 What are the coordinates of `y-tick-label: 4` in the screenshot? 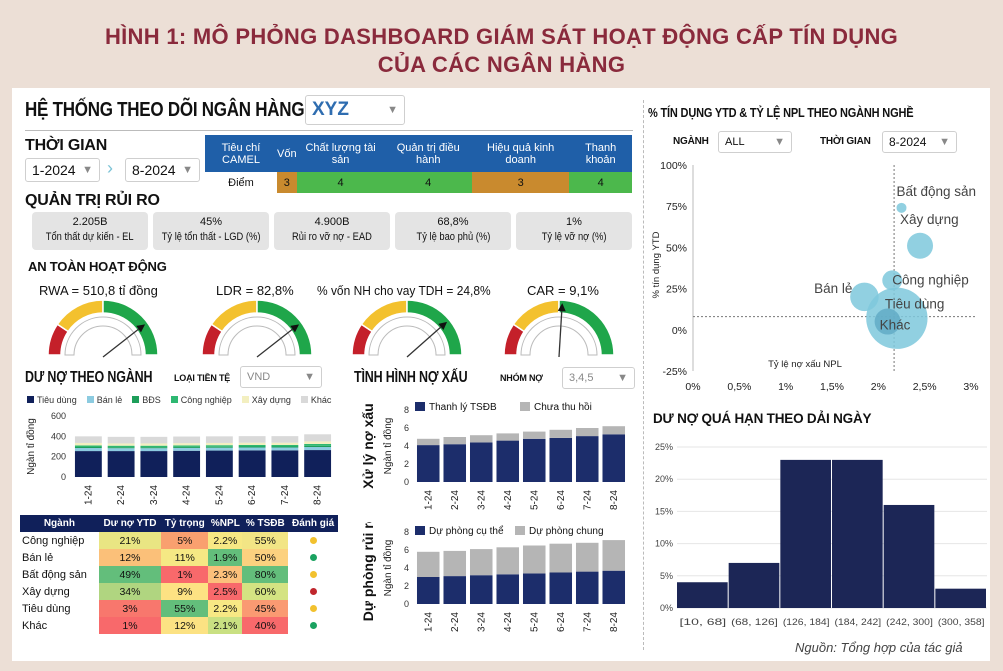 It's located at (406, 446).